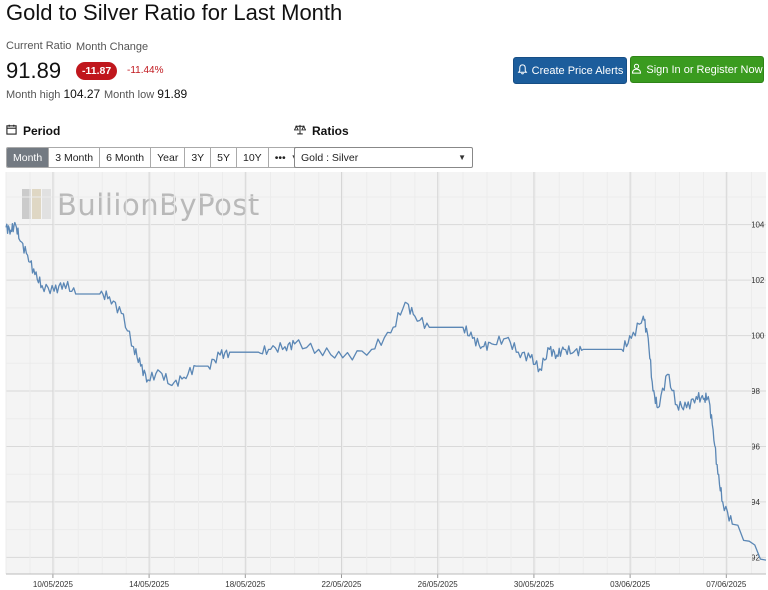 The height and width of the screenshot is (590, 768). I want to click on ratios-heading-label: Ratios, so click(330, 131).